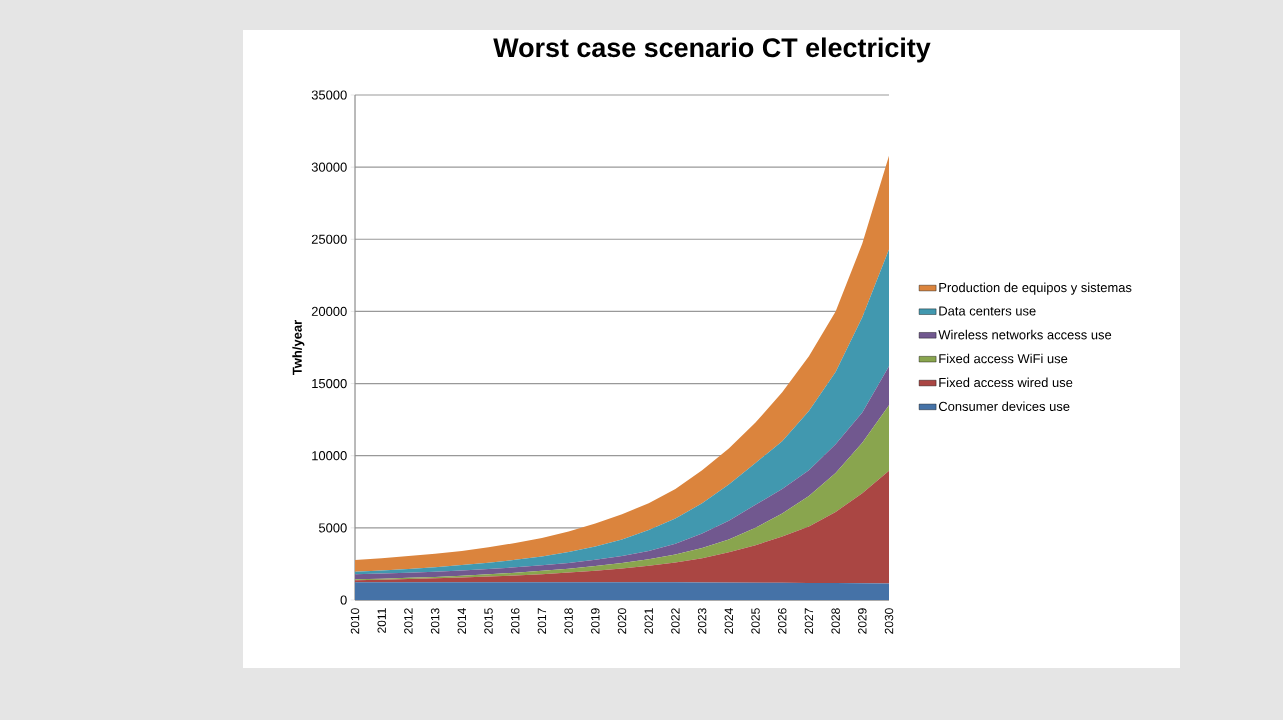  I want to click on x-tick-label: 2014, so click(462, 621).